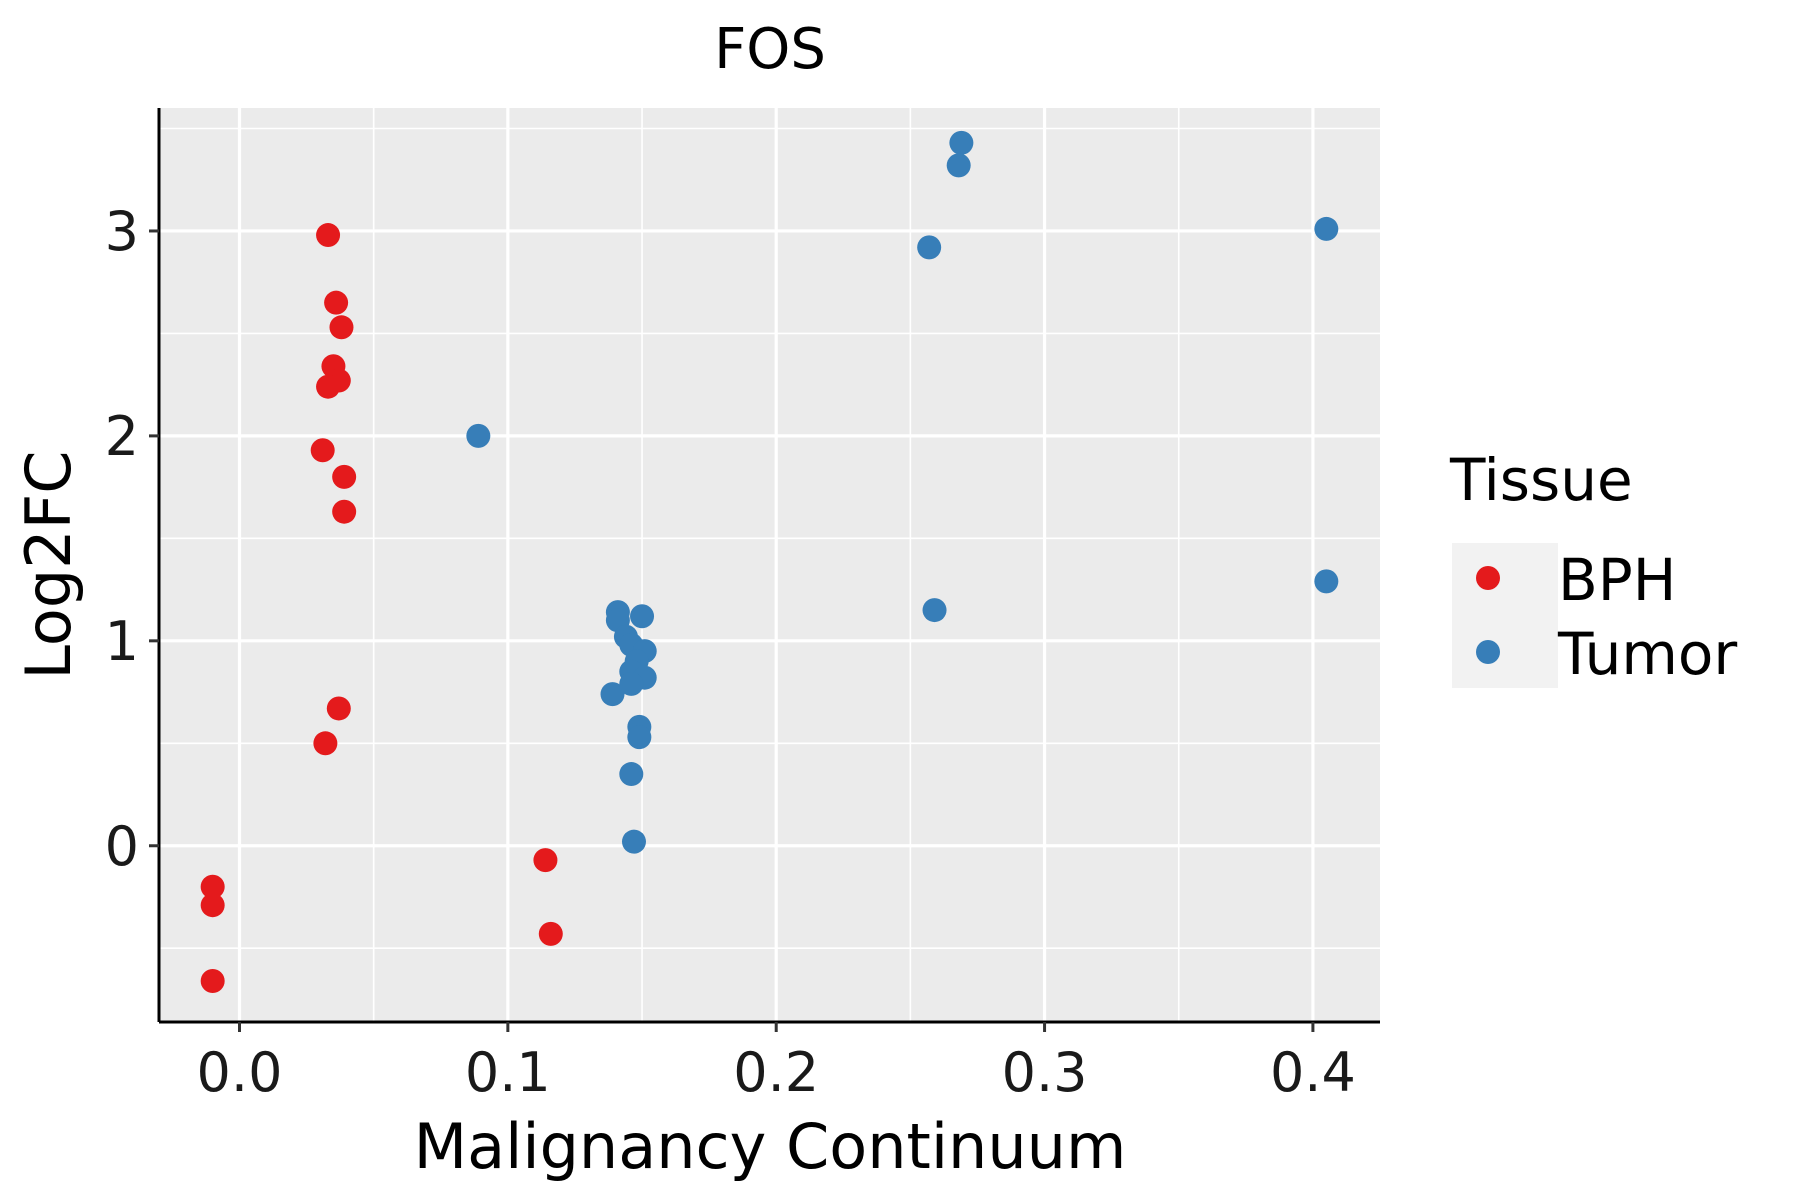 The image size is (1800, 1200). What do you see at coordinates (122, 846) in the screenshot?
I see `y-tick-label: 0` at bounding box center [122, 846].